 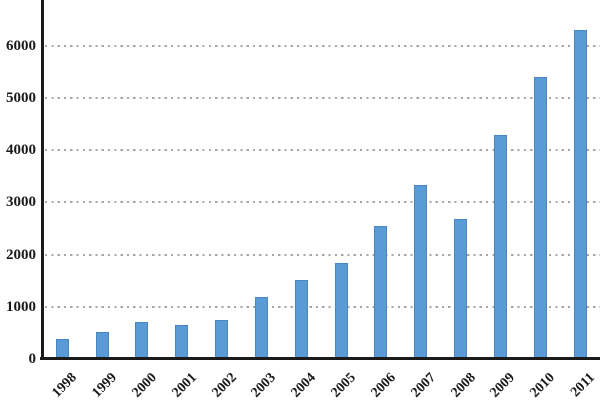 What do you see at coordinates (21, 202) in the screenshot?
I see `y-tick-label: 3000` at bounding box center [21, 202].